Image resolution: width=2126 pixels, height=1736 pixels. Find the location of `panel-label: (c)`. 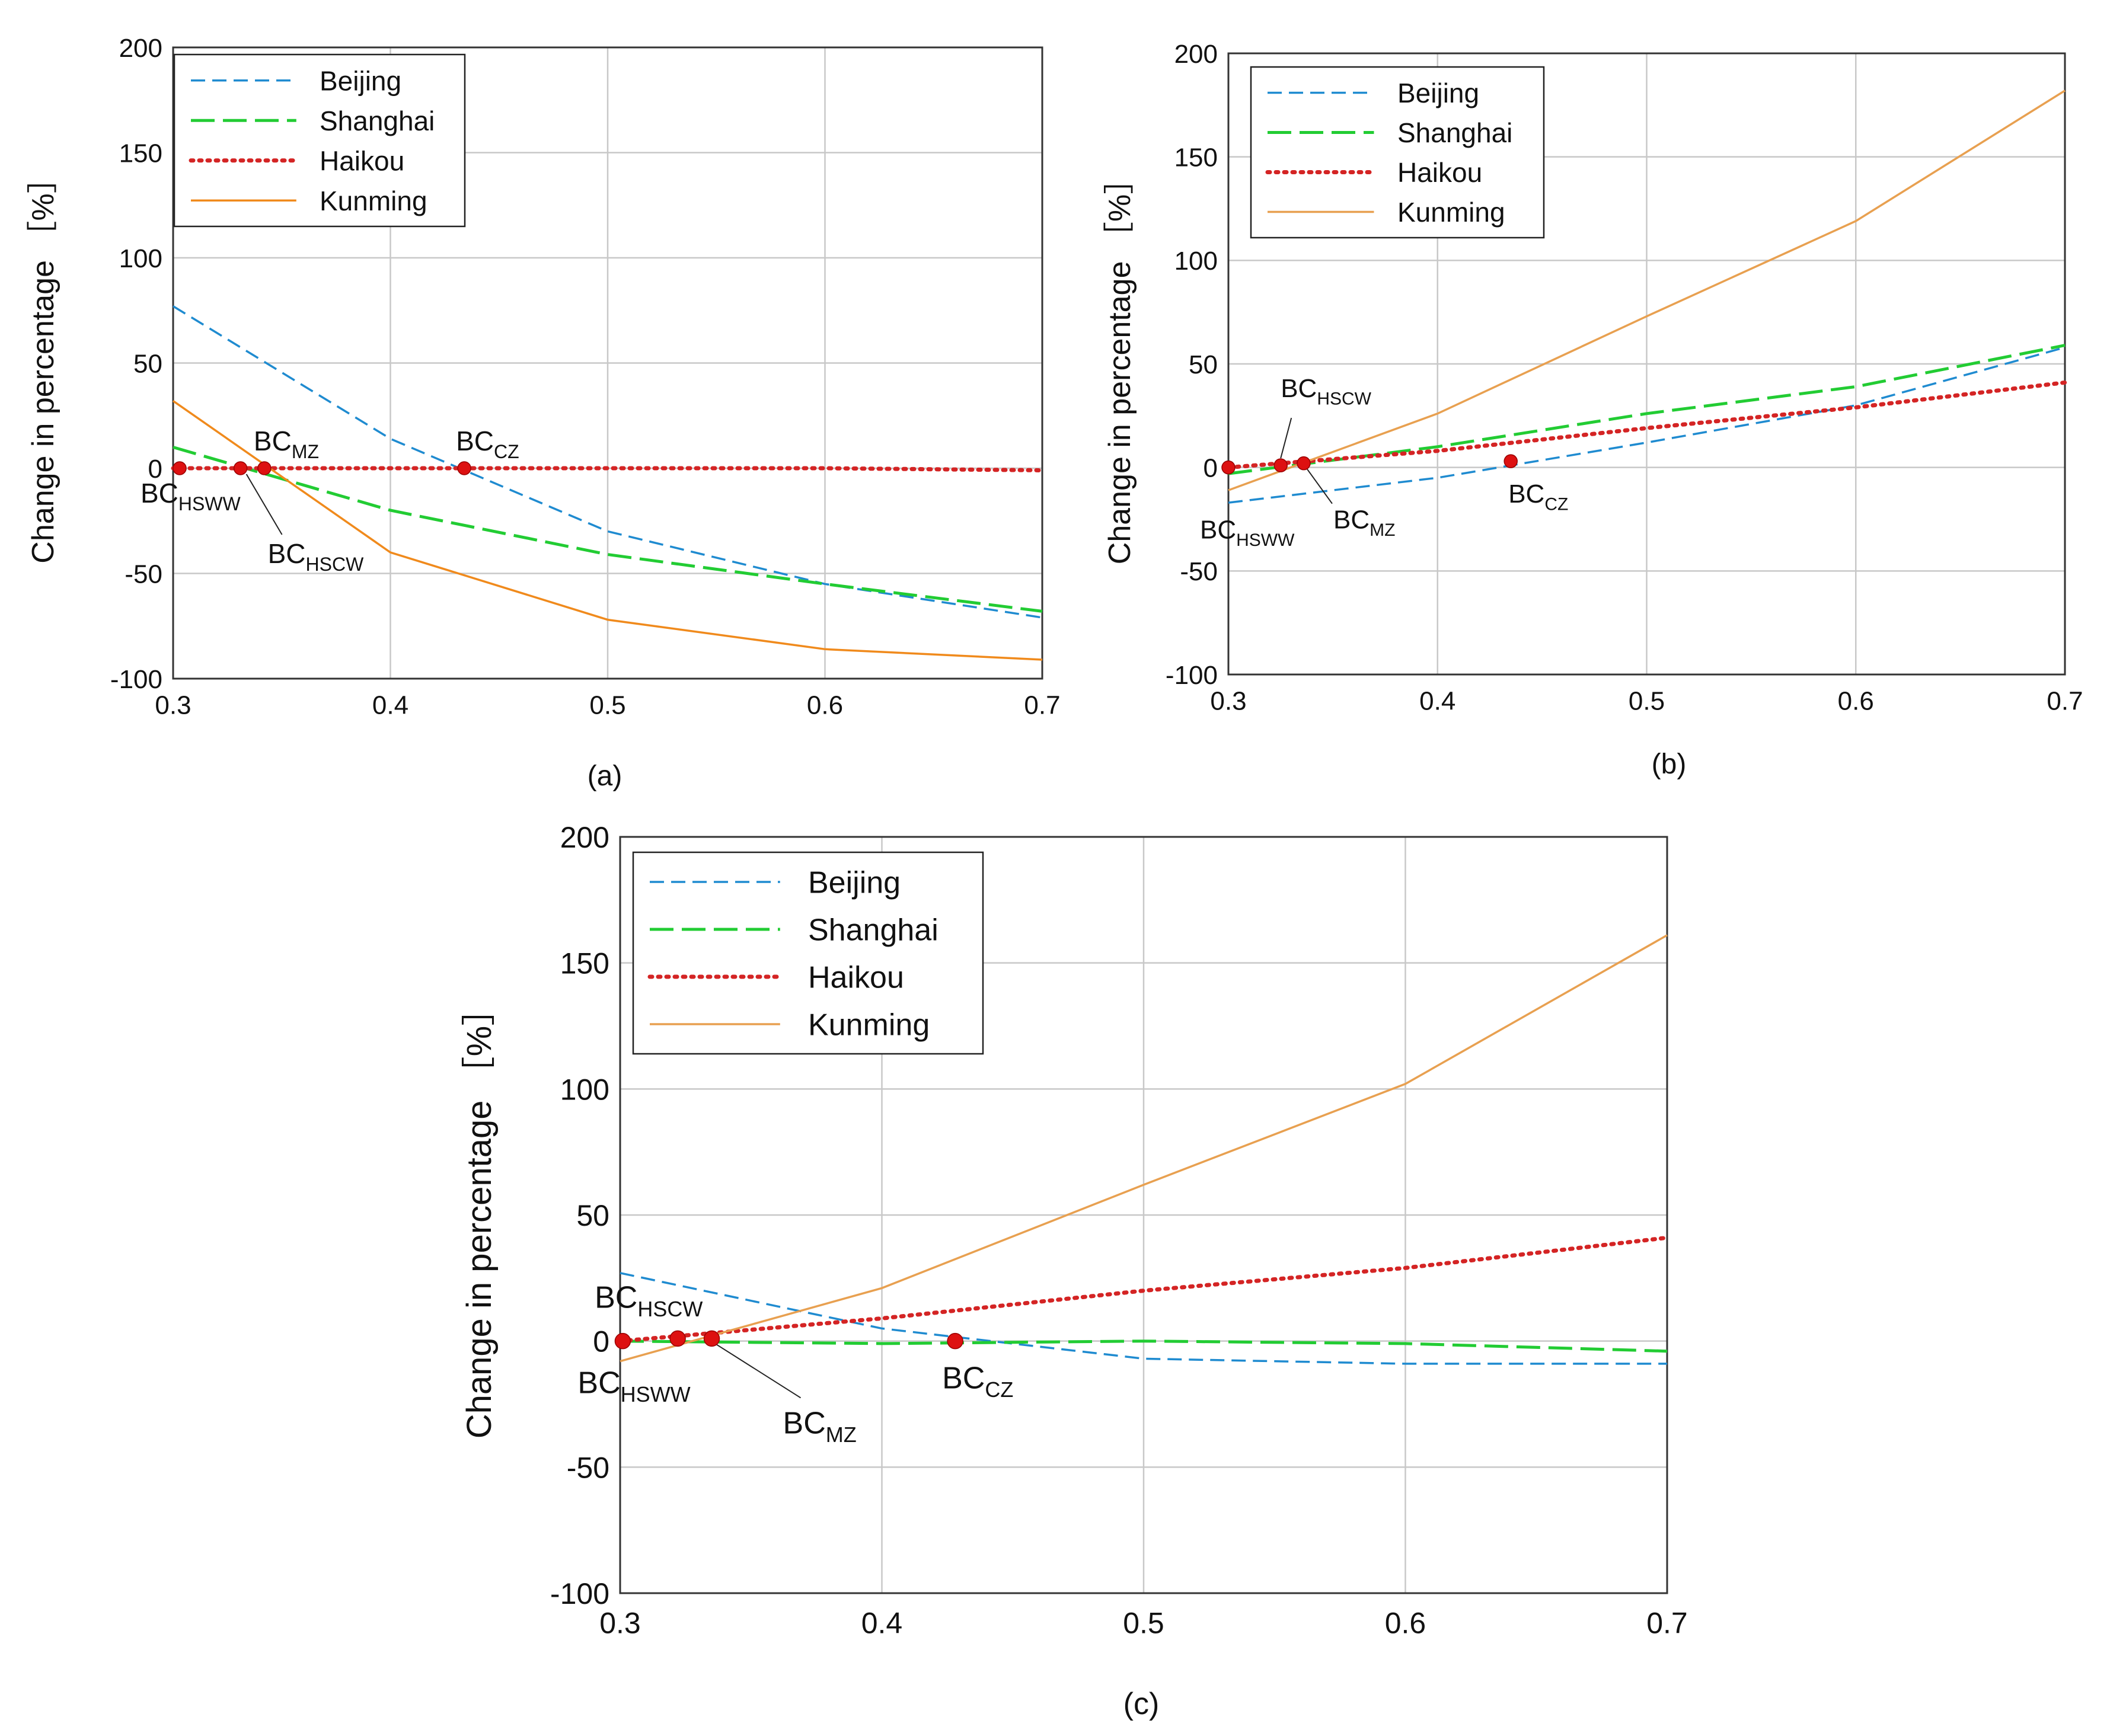

panel-label: (c) is located at coordinates (1141, 1704).